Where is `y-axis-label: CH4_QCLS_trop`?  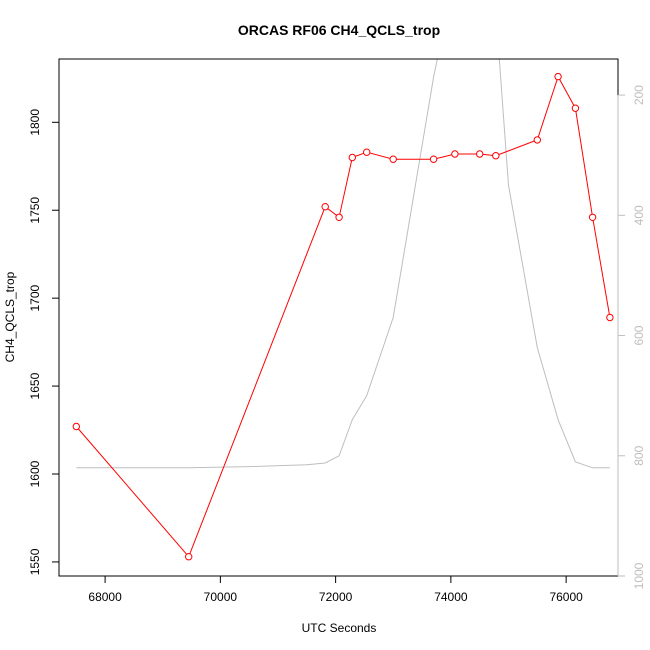 y-axis-label: CH4_QCLS_trop is located at coordinates (10, 316).